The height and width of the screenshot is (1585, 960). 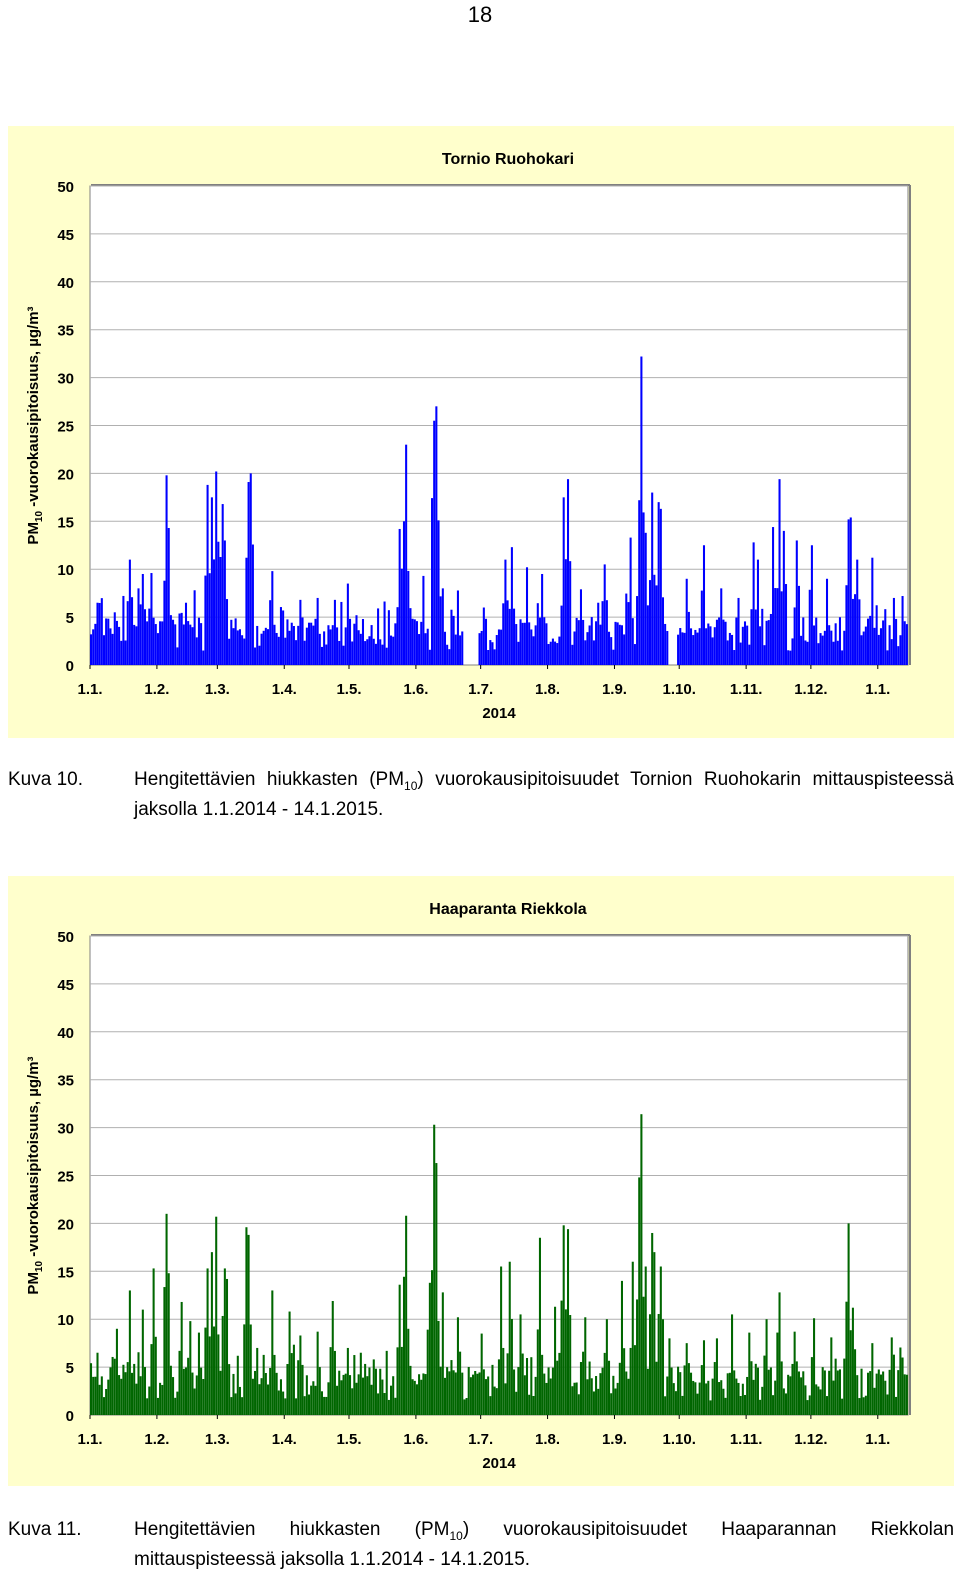 I want to click on y-tick-label: 20, so click(x=65, y=1224).